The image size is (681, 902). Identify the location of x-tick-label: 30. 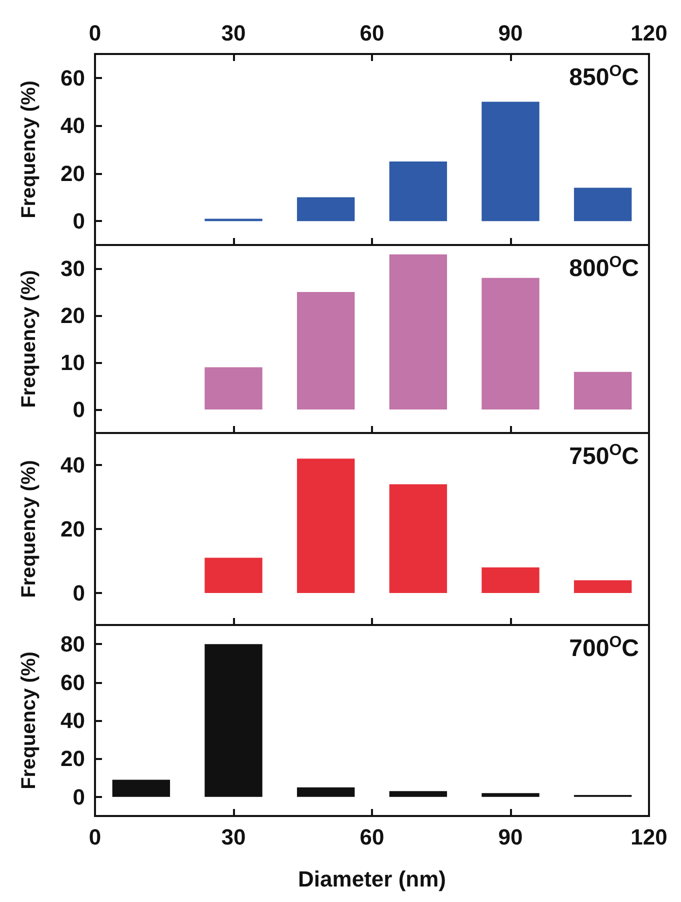
(233, 837).